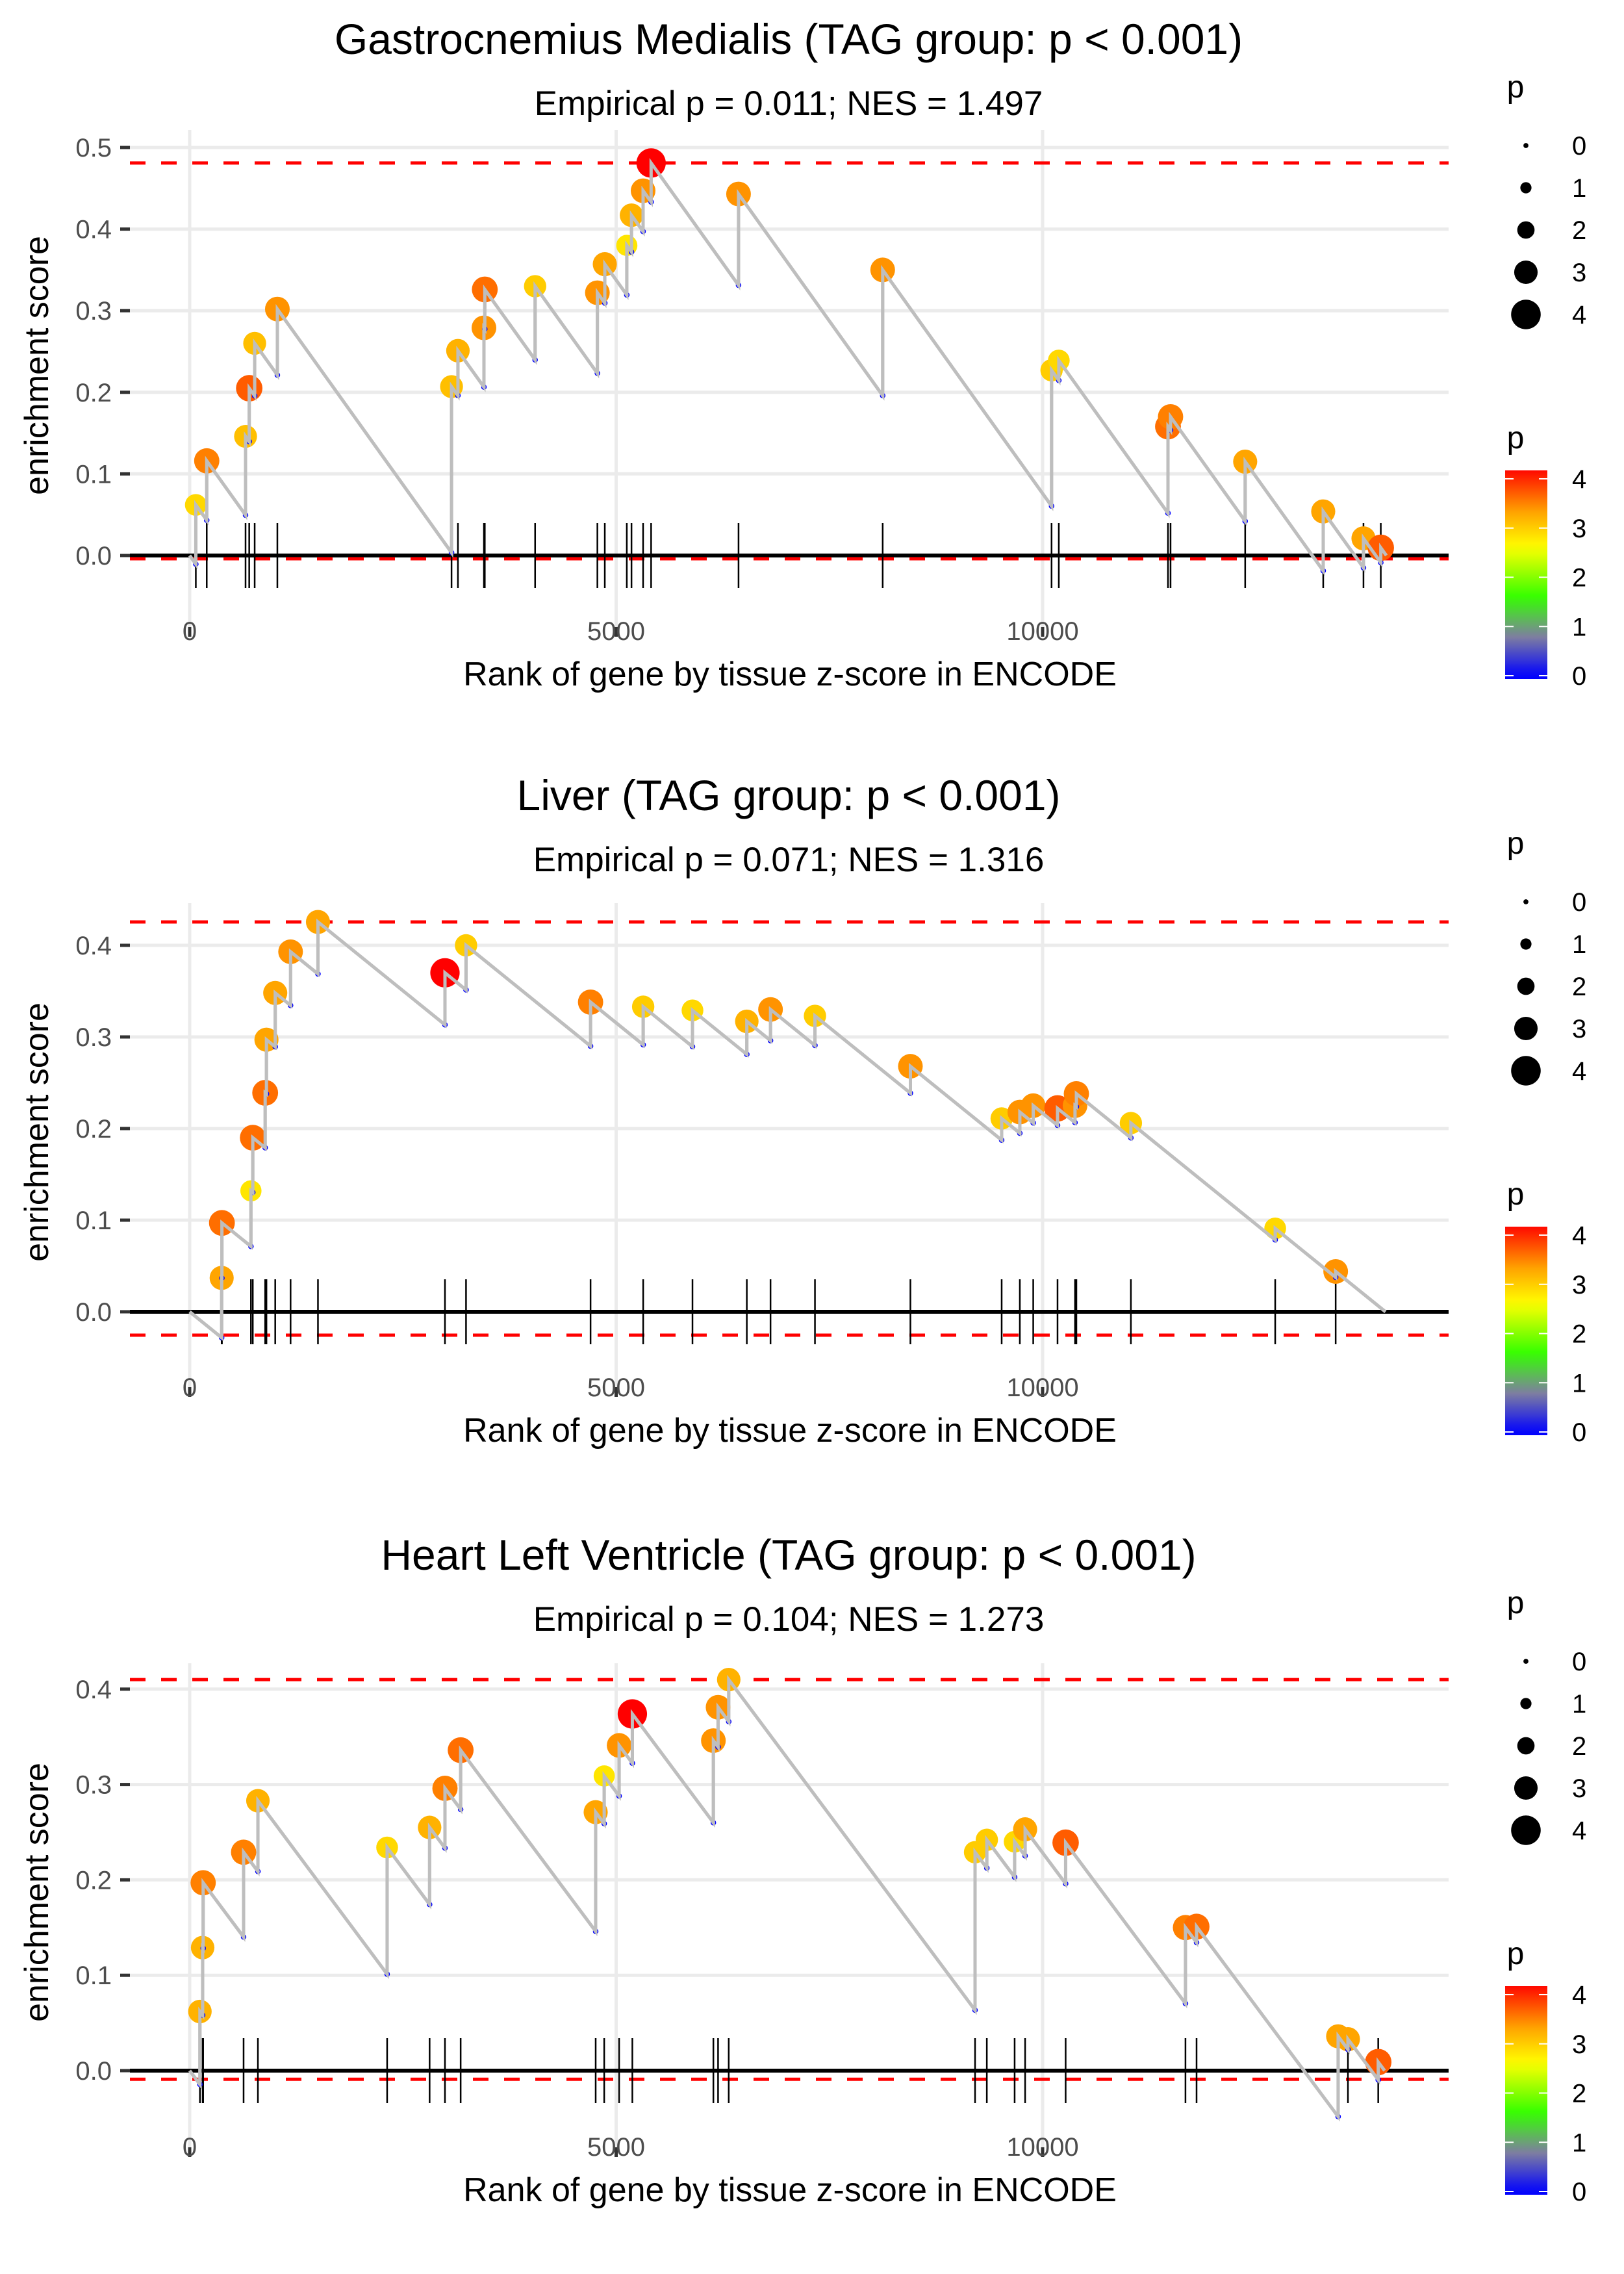  I want to click on chart-subtitle: Empirical p = 0.104; NES = 1.273, so click(789, 1619).